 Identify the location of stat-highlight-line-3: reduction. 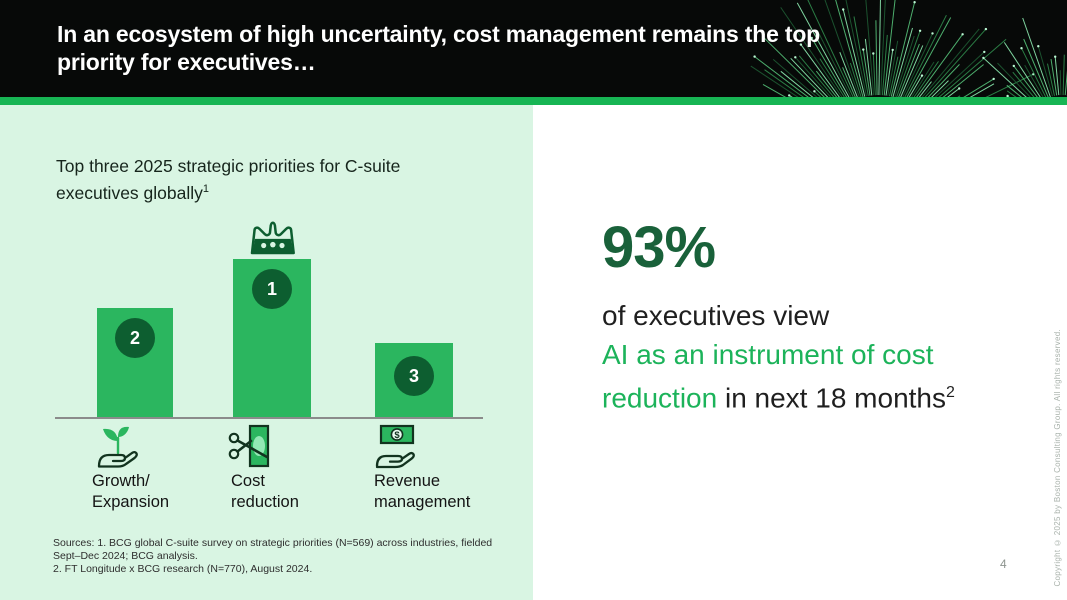
(660, 398).